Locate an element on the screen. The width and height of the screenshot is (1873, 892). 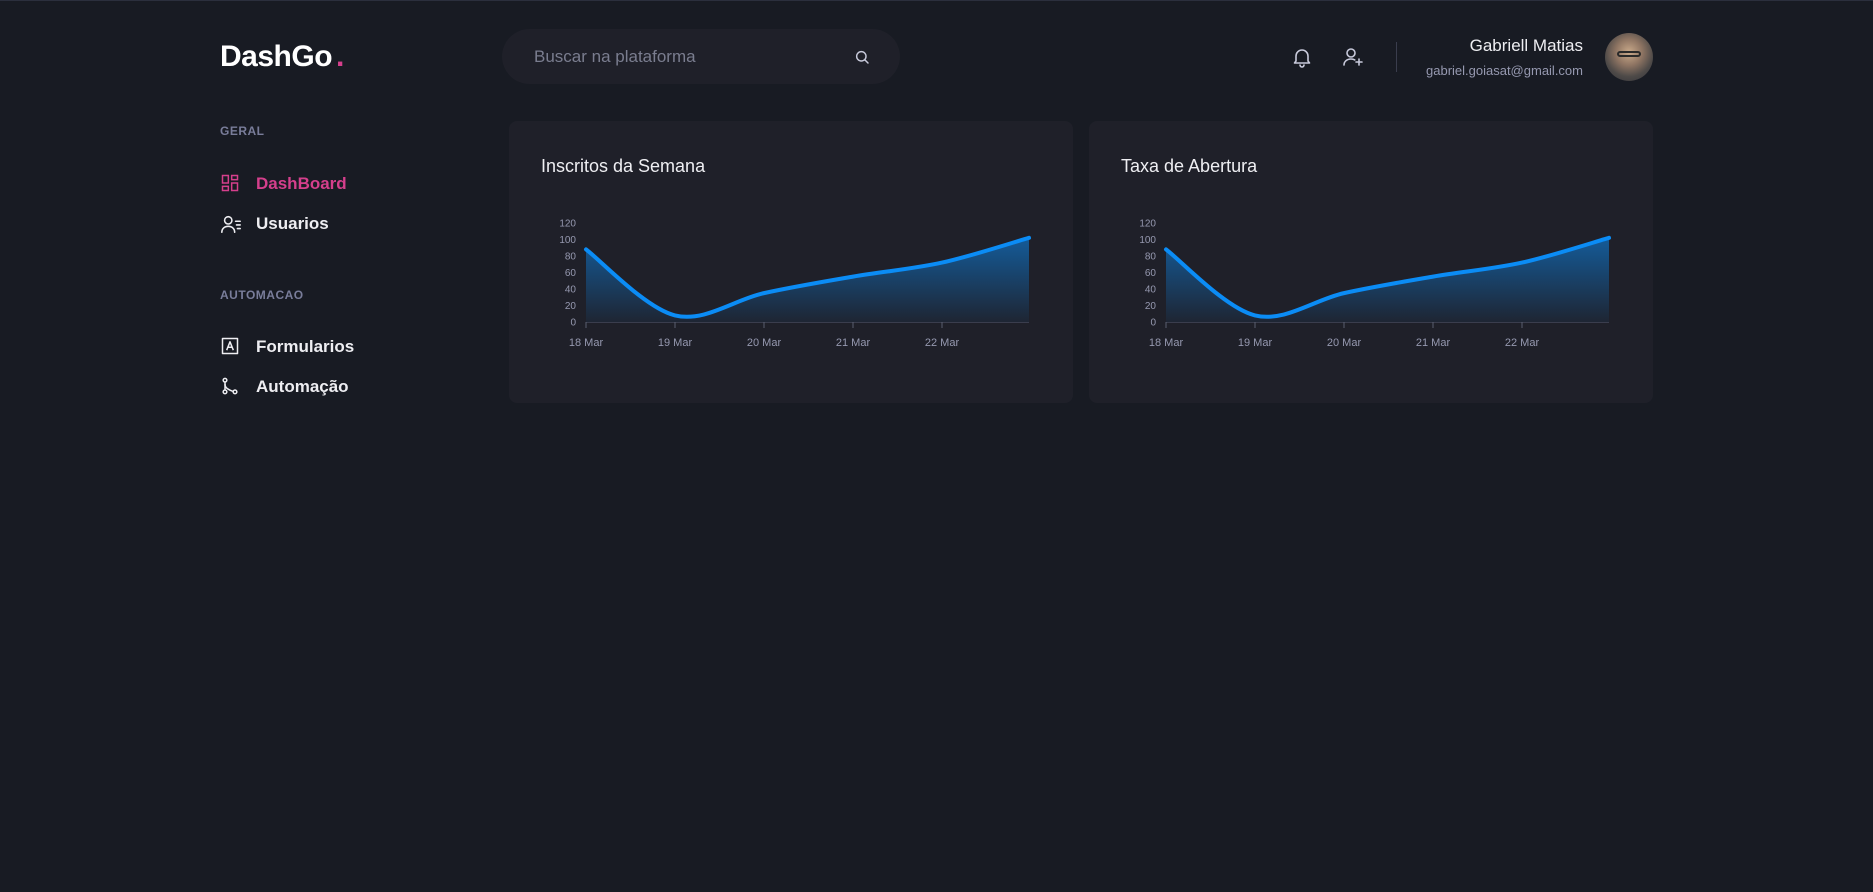
sidebar-item-automacao: Automação is located at coordinates (284, 387).